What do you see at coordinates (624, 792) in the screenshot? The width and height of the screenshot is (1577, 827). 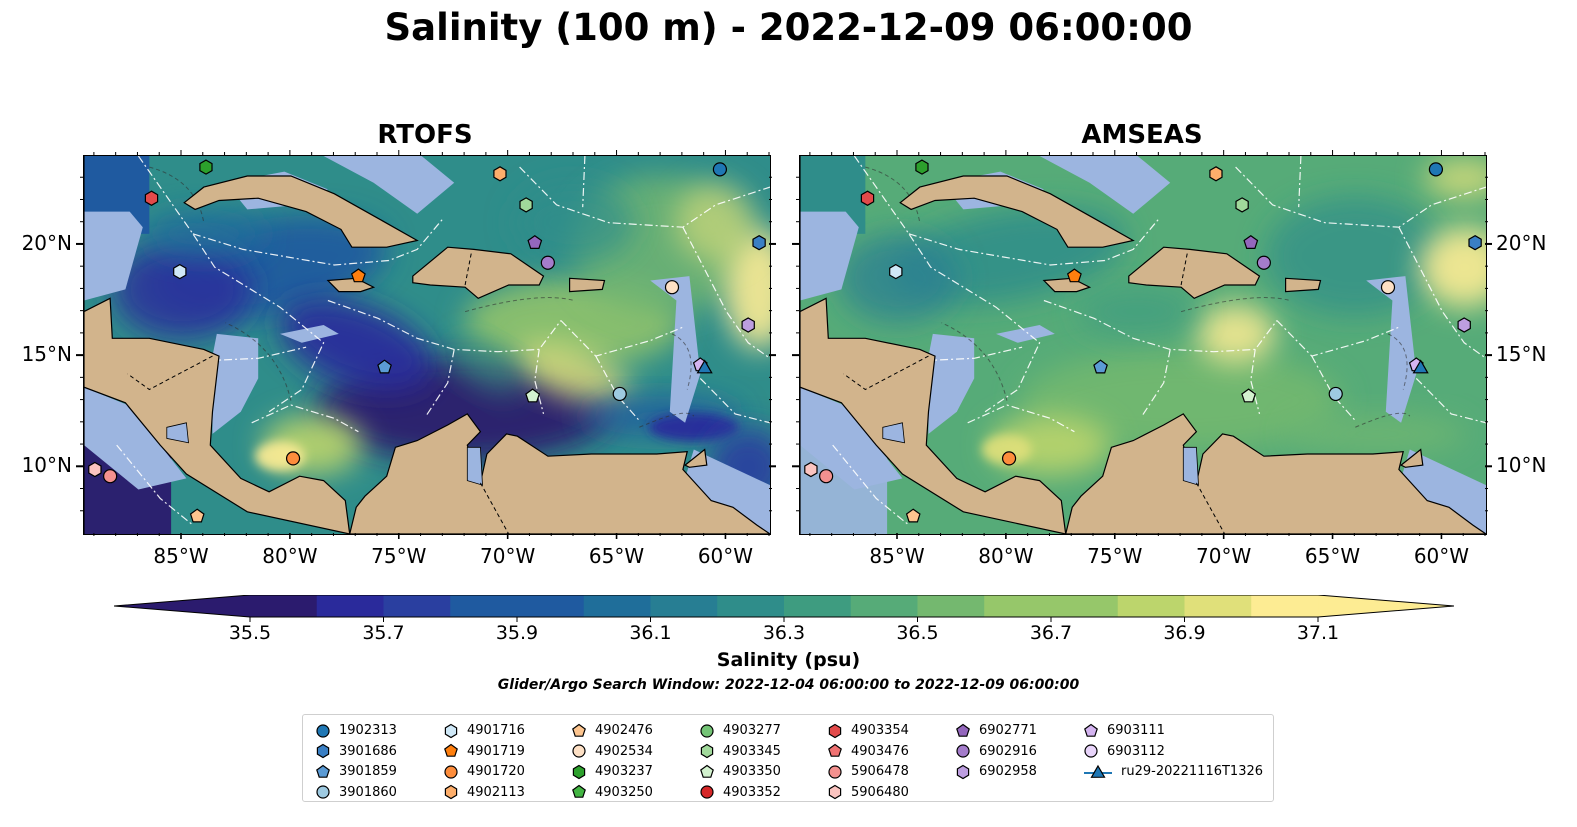 I see `legend-label: 4903250` at bounding box center [624, 792].